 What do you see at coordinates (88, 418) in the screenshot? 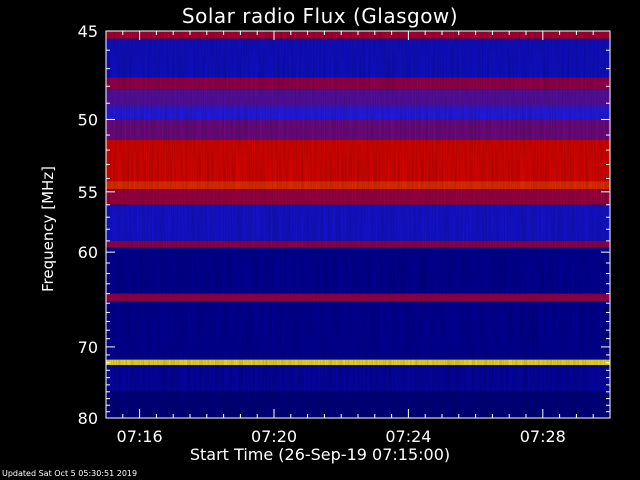
I see `y-tick-label: 80` at bounding box center [88, 418].